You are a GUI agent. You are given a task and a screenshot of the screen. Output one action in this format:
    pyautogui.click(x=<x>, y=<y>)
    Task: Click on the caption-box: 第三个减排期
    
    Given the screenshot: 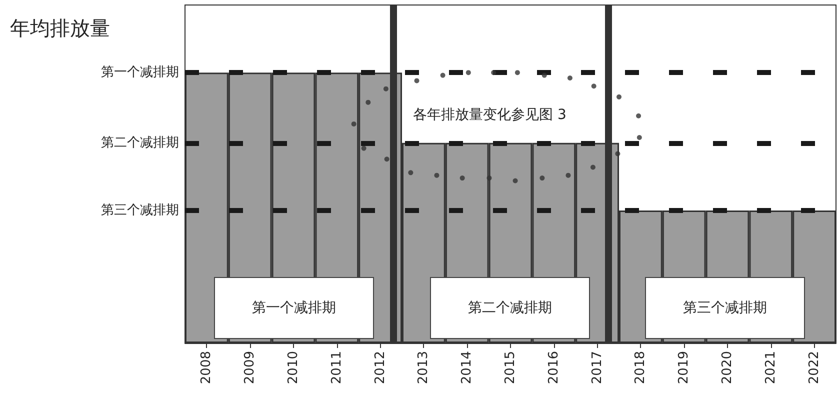 What is the action you would take?
    pyautogui.click(x=725, y=308)
    